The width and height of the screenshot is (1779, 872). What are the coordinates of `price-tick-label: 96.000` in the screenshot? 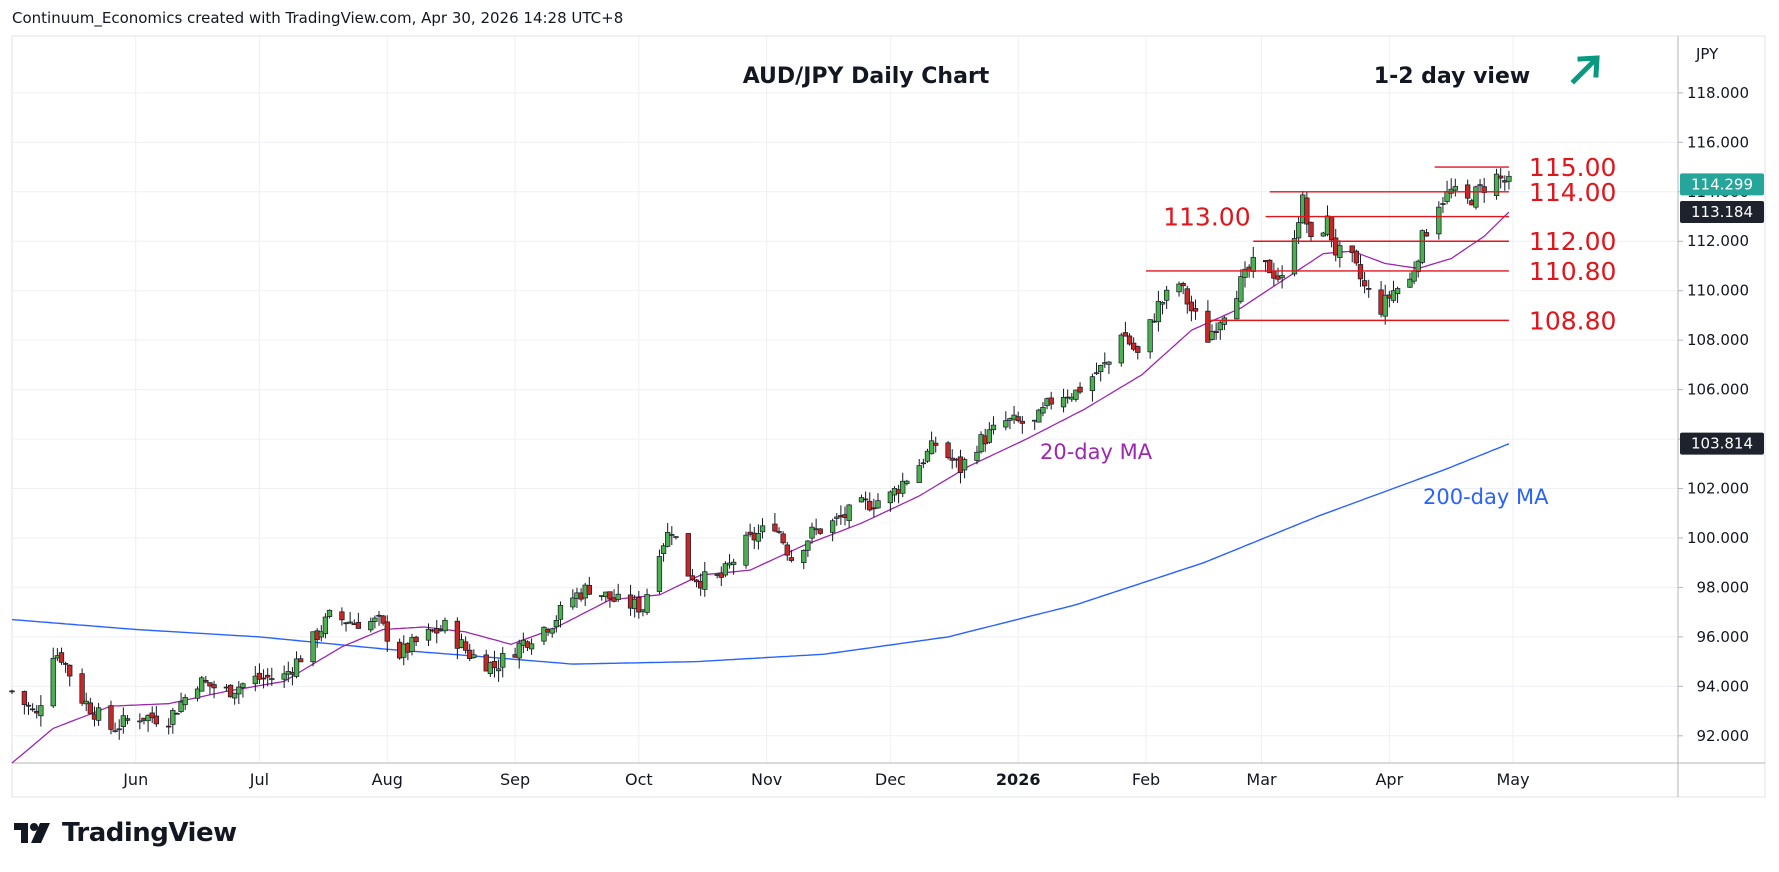 It's located at (1723, 637).